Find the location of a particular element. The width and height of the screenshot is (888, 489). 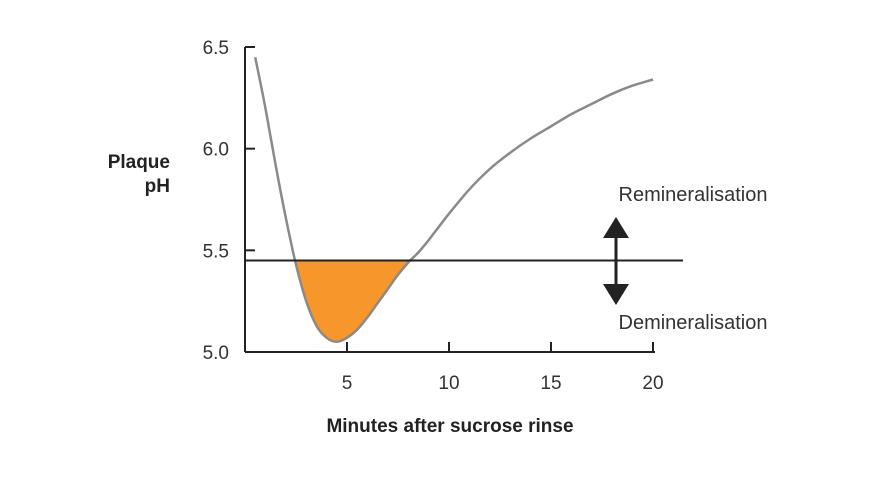

double-arrow-icon is located at coordinates (616, 261).